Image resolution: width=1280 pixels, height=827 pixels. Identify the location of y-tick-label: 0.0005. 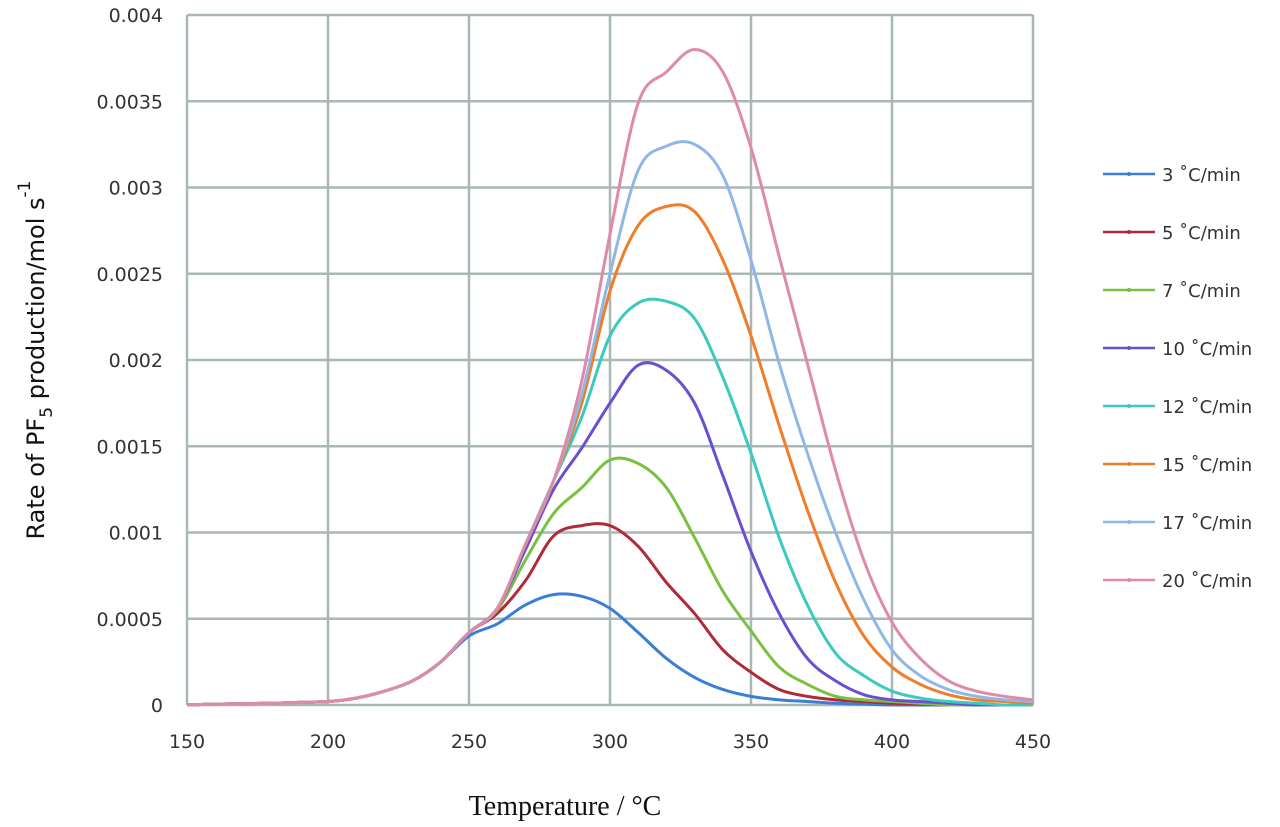
(130, 620).